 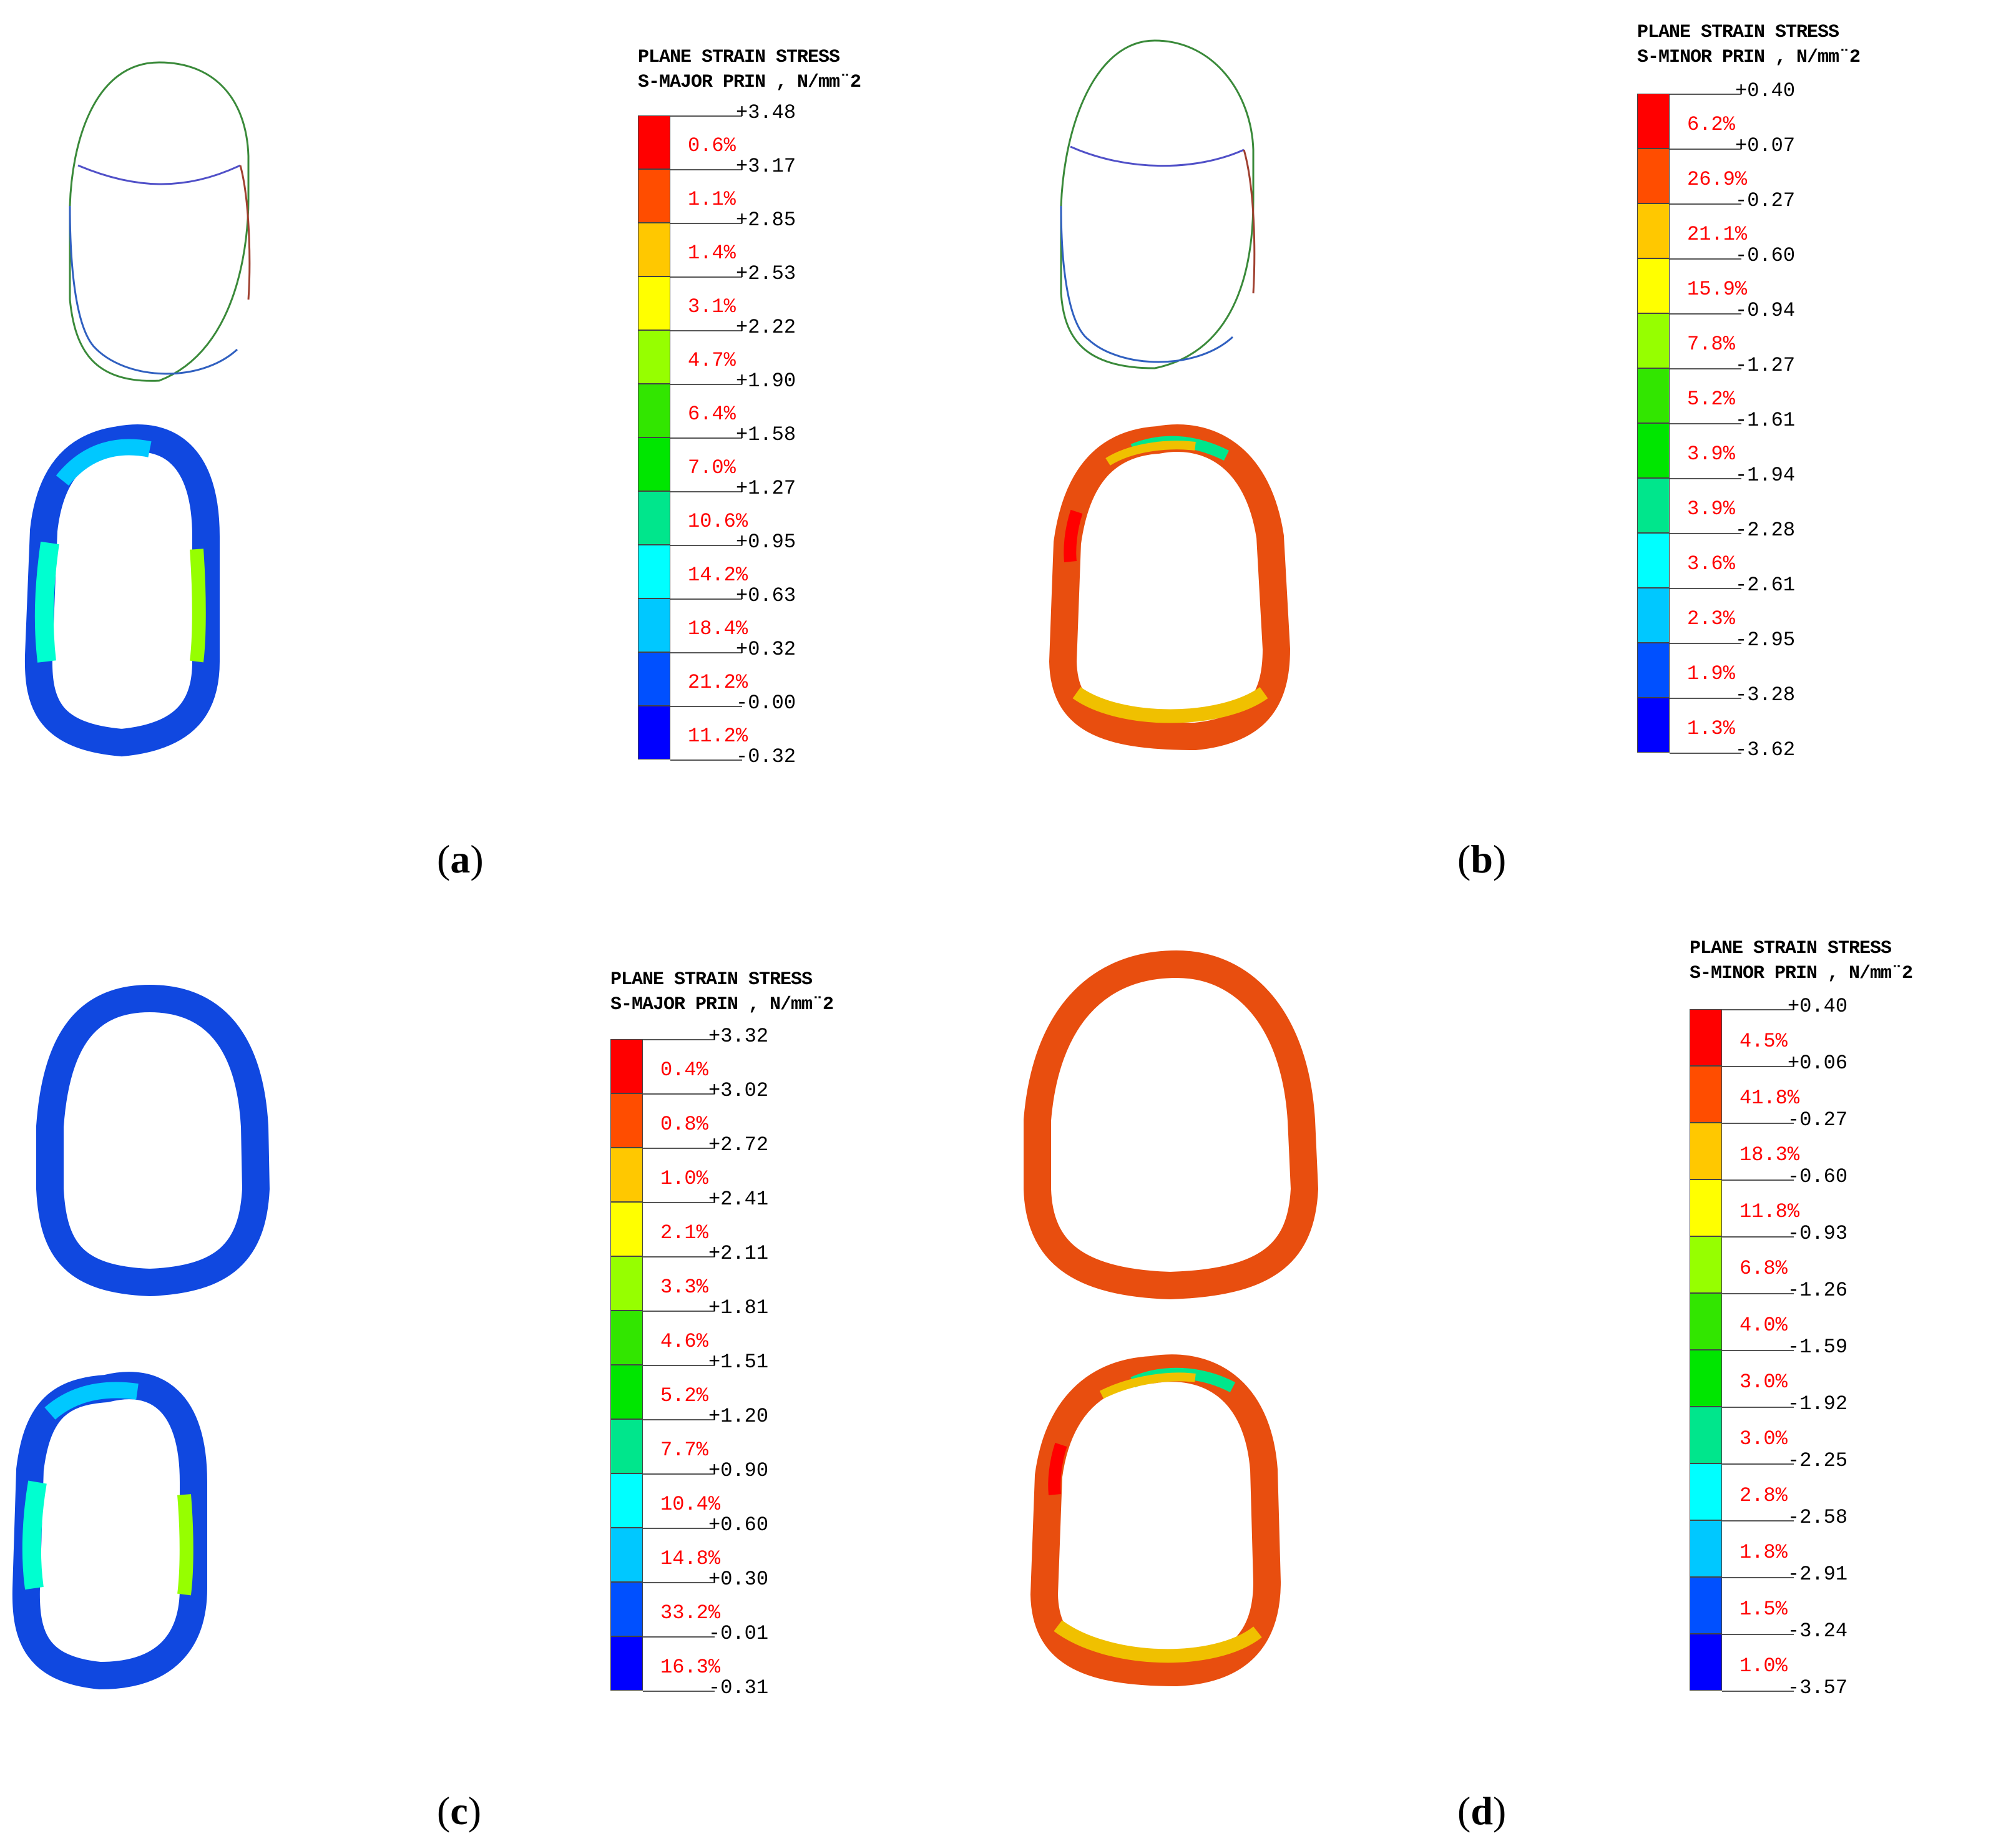 What do you see at coordinates (1765, 585) in the screenshot?
I see `legend-value: -2.61` at bounding box center [1765, 585].